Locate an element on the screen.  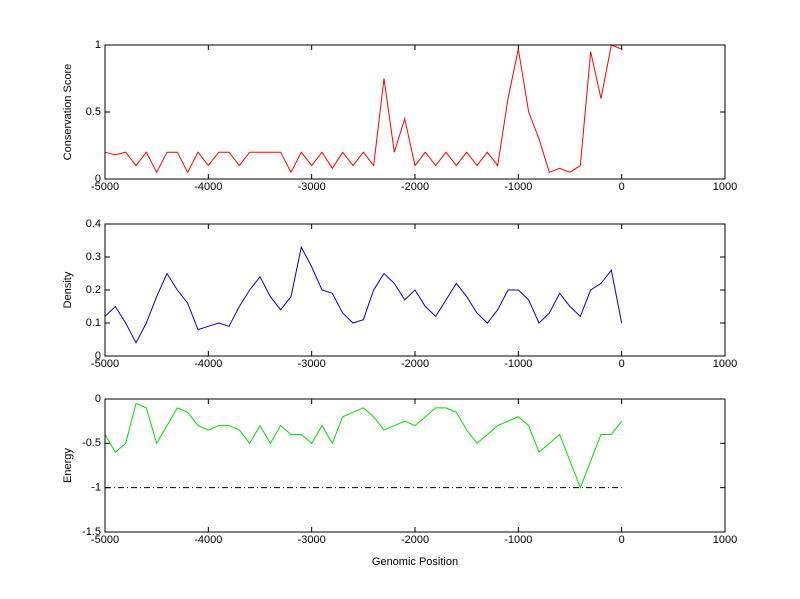
y-tick-label: 0.5 is located at coordinates (93, 112).